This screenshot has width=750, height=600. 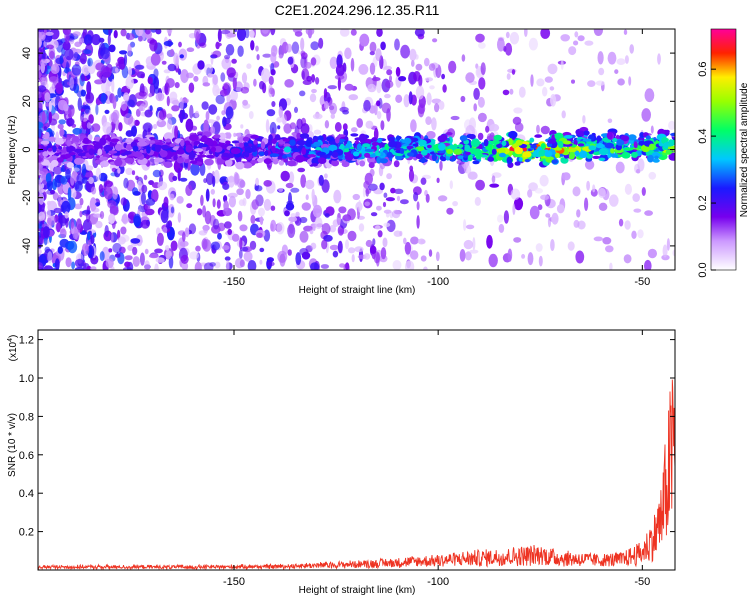 I want to click on colorbar-tick-label: 0.0, so click(x=703, y=269).